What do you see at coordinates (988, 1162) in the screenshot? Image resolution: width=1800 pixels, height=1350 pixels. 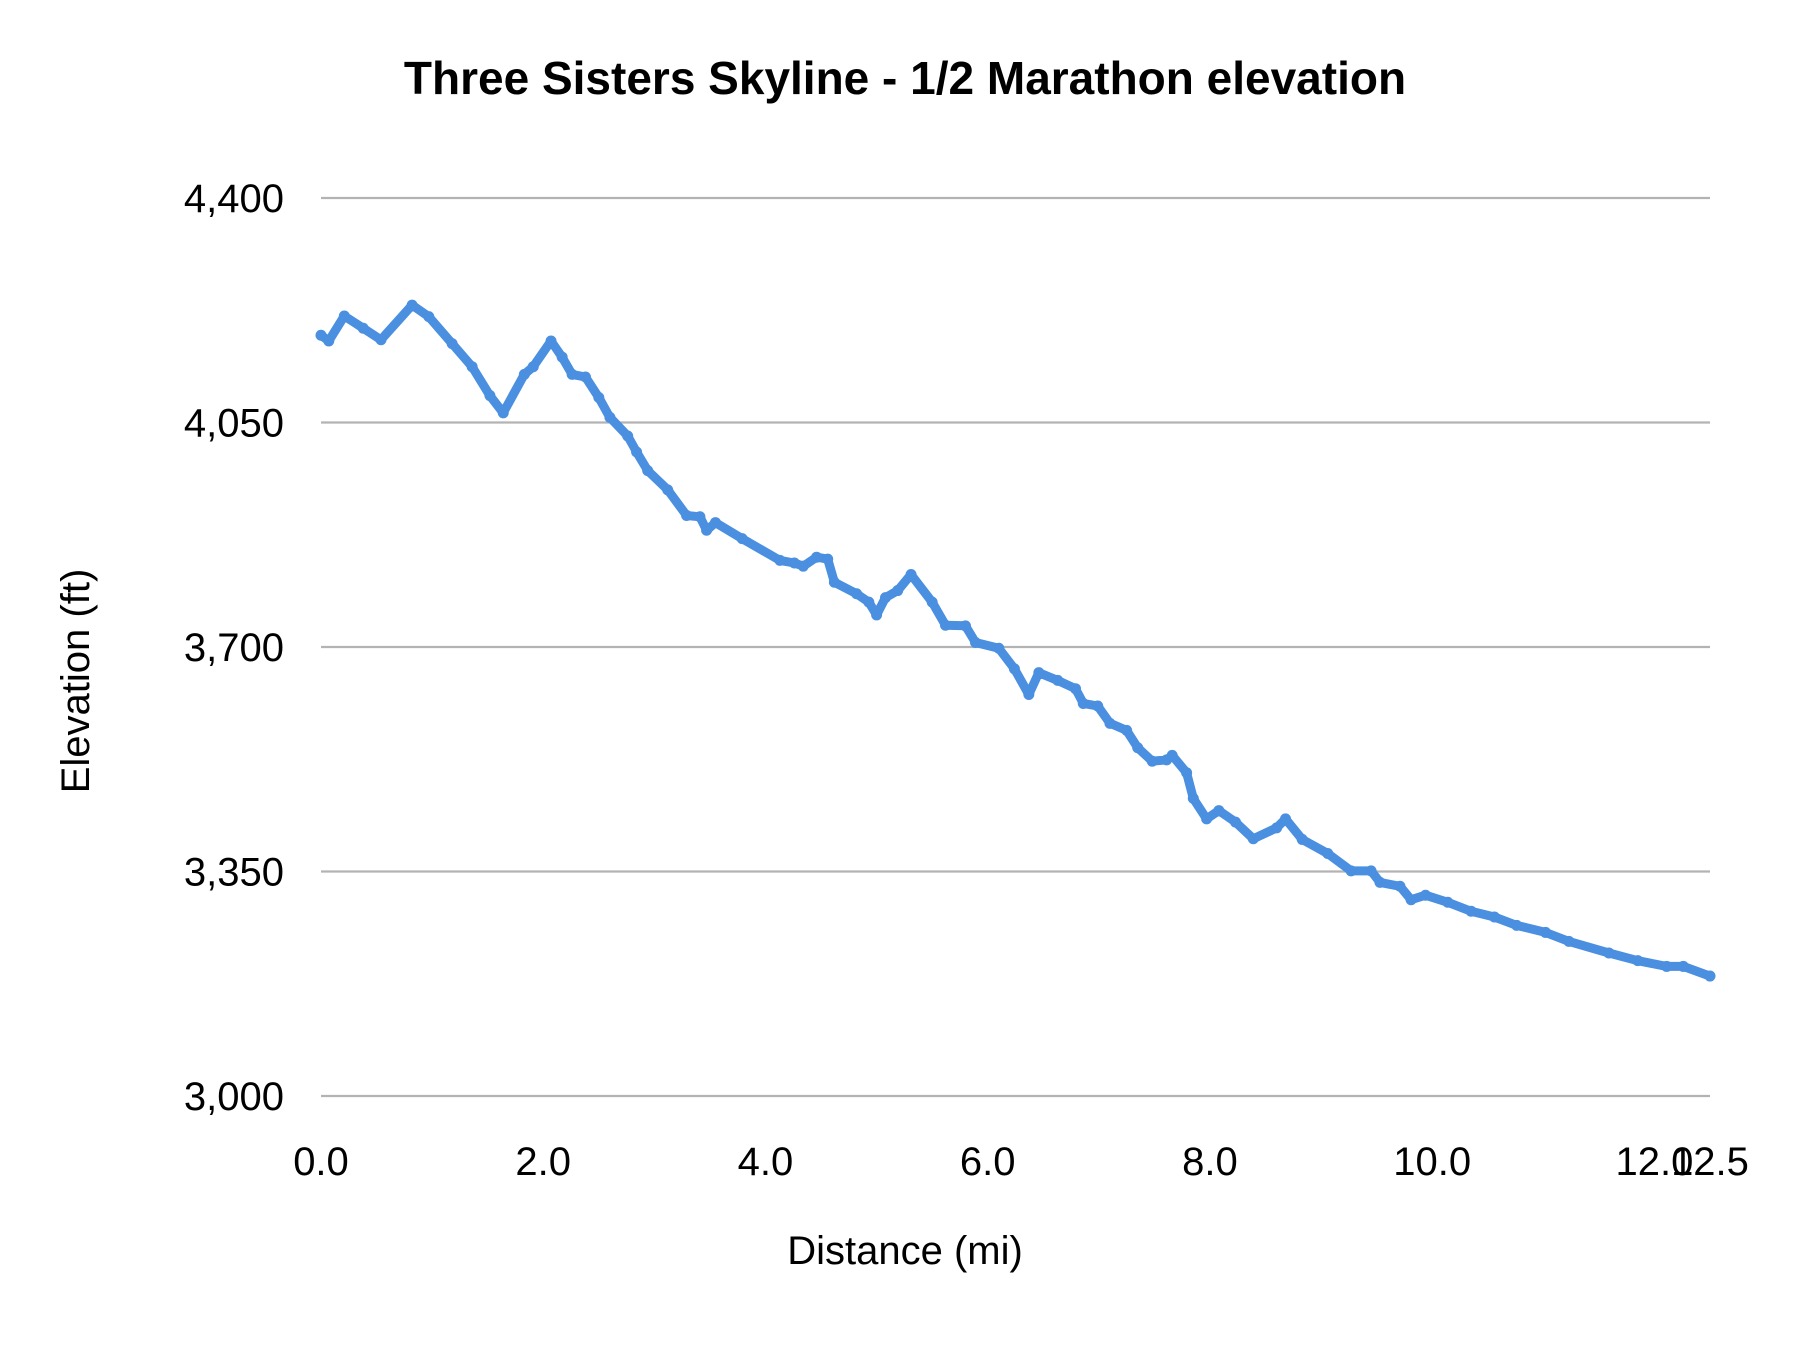 I see `x-tick-label: 6.0` at bounding box center [988, 1162].